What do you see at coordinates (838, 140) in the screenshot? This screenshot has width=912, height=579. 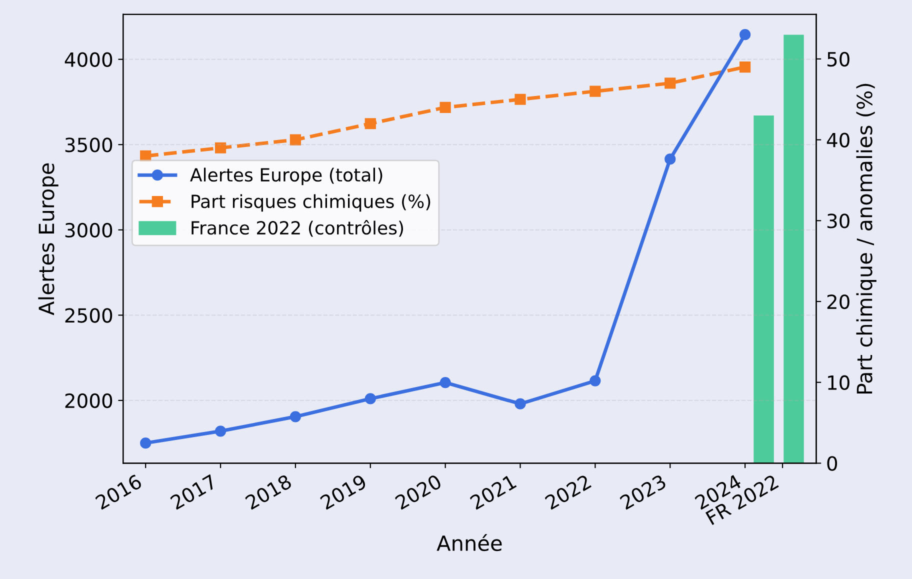 I see `y2-tick-label: 40` at bounding box center [838, 140].